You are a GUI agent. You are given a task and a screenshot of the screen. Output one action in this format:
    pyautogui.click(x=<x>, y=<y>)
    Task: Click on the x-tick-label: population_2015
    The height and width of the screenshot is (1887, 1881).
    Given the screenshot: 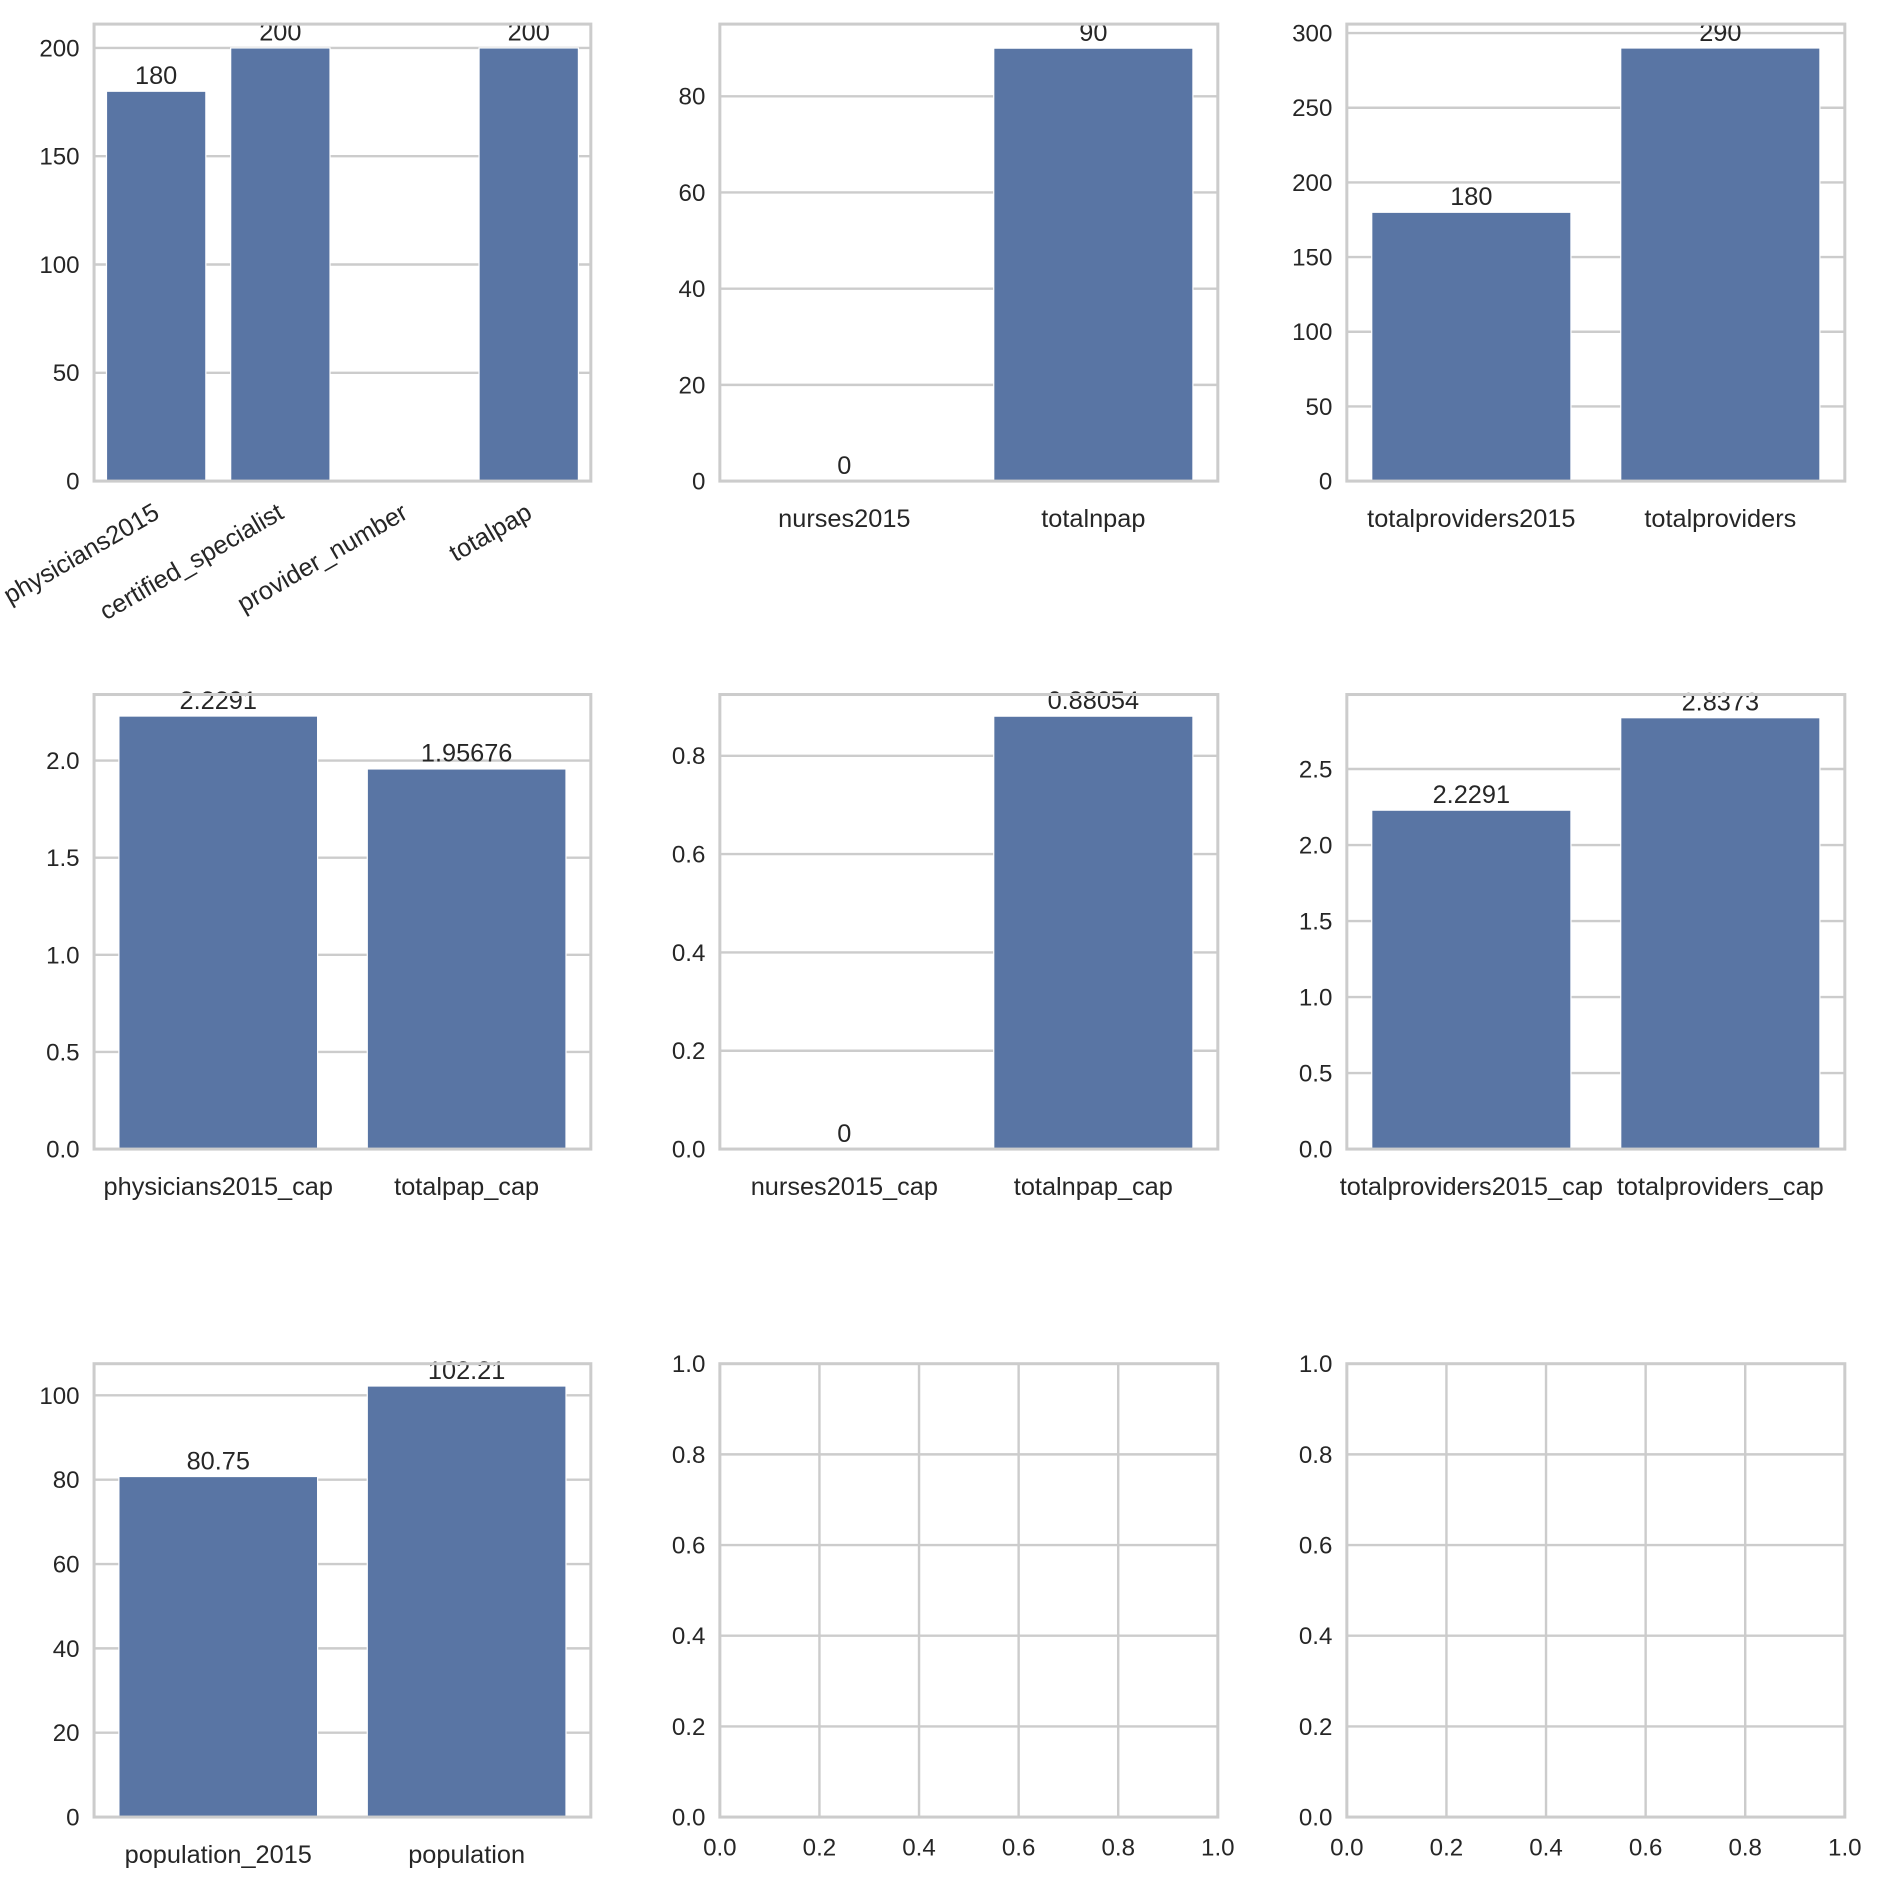 What is the action you would take?
    pyautogui.click(x=218, y=1855)
    